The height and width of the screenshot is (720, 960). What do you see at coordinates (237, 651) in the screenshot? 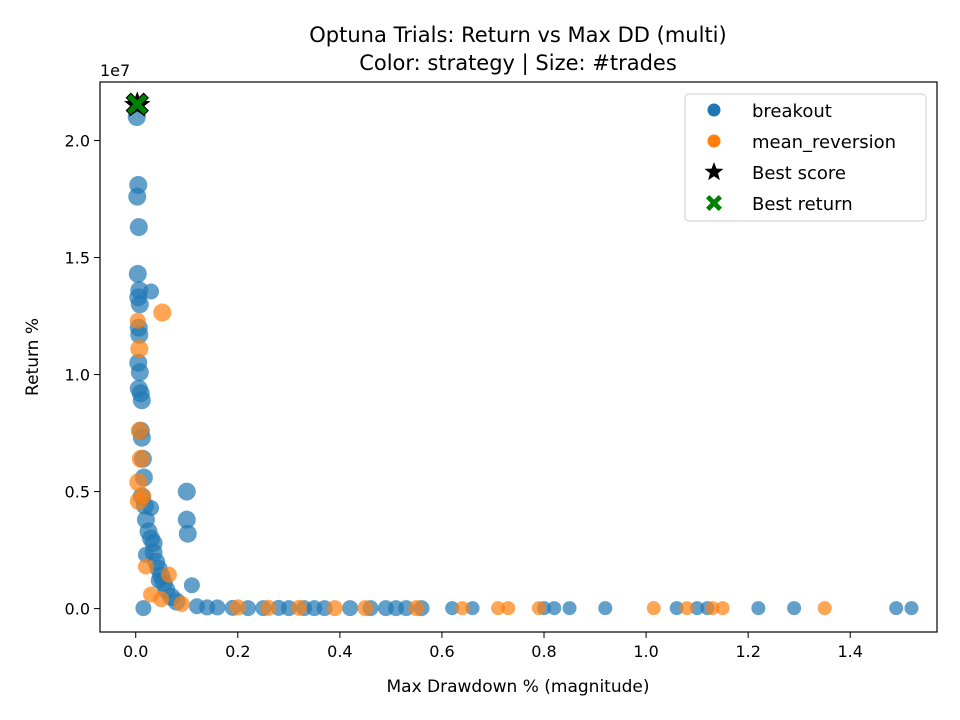
I see `x-tick-label-1: 0.2` at bounding box center [237, 651].